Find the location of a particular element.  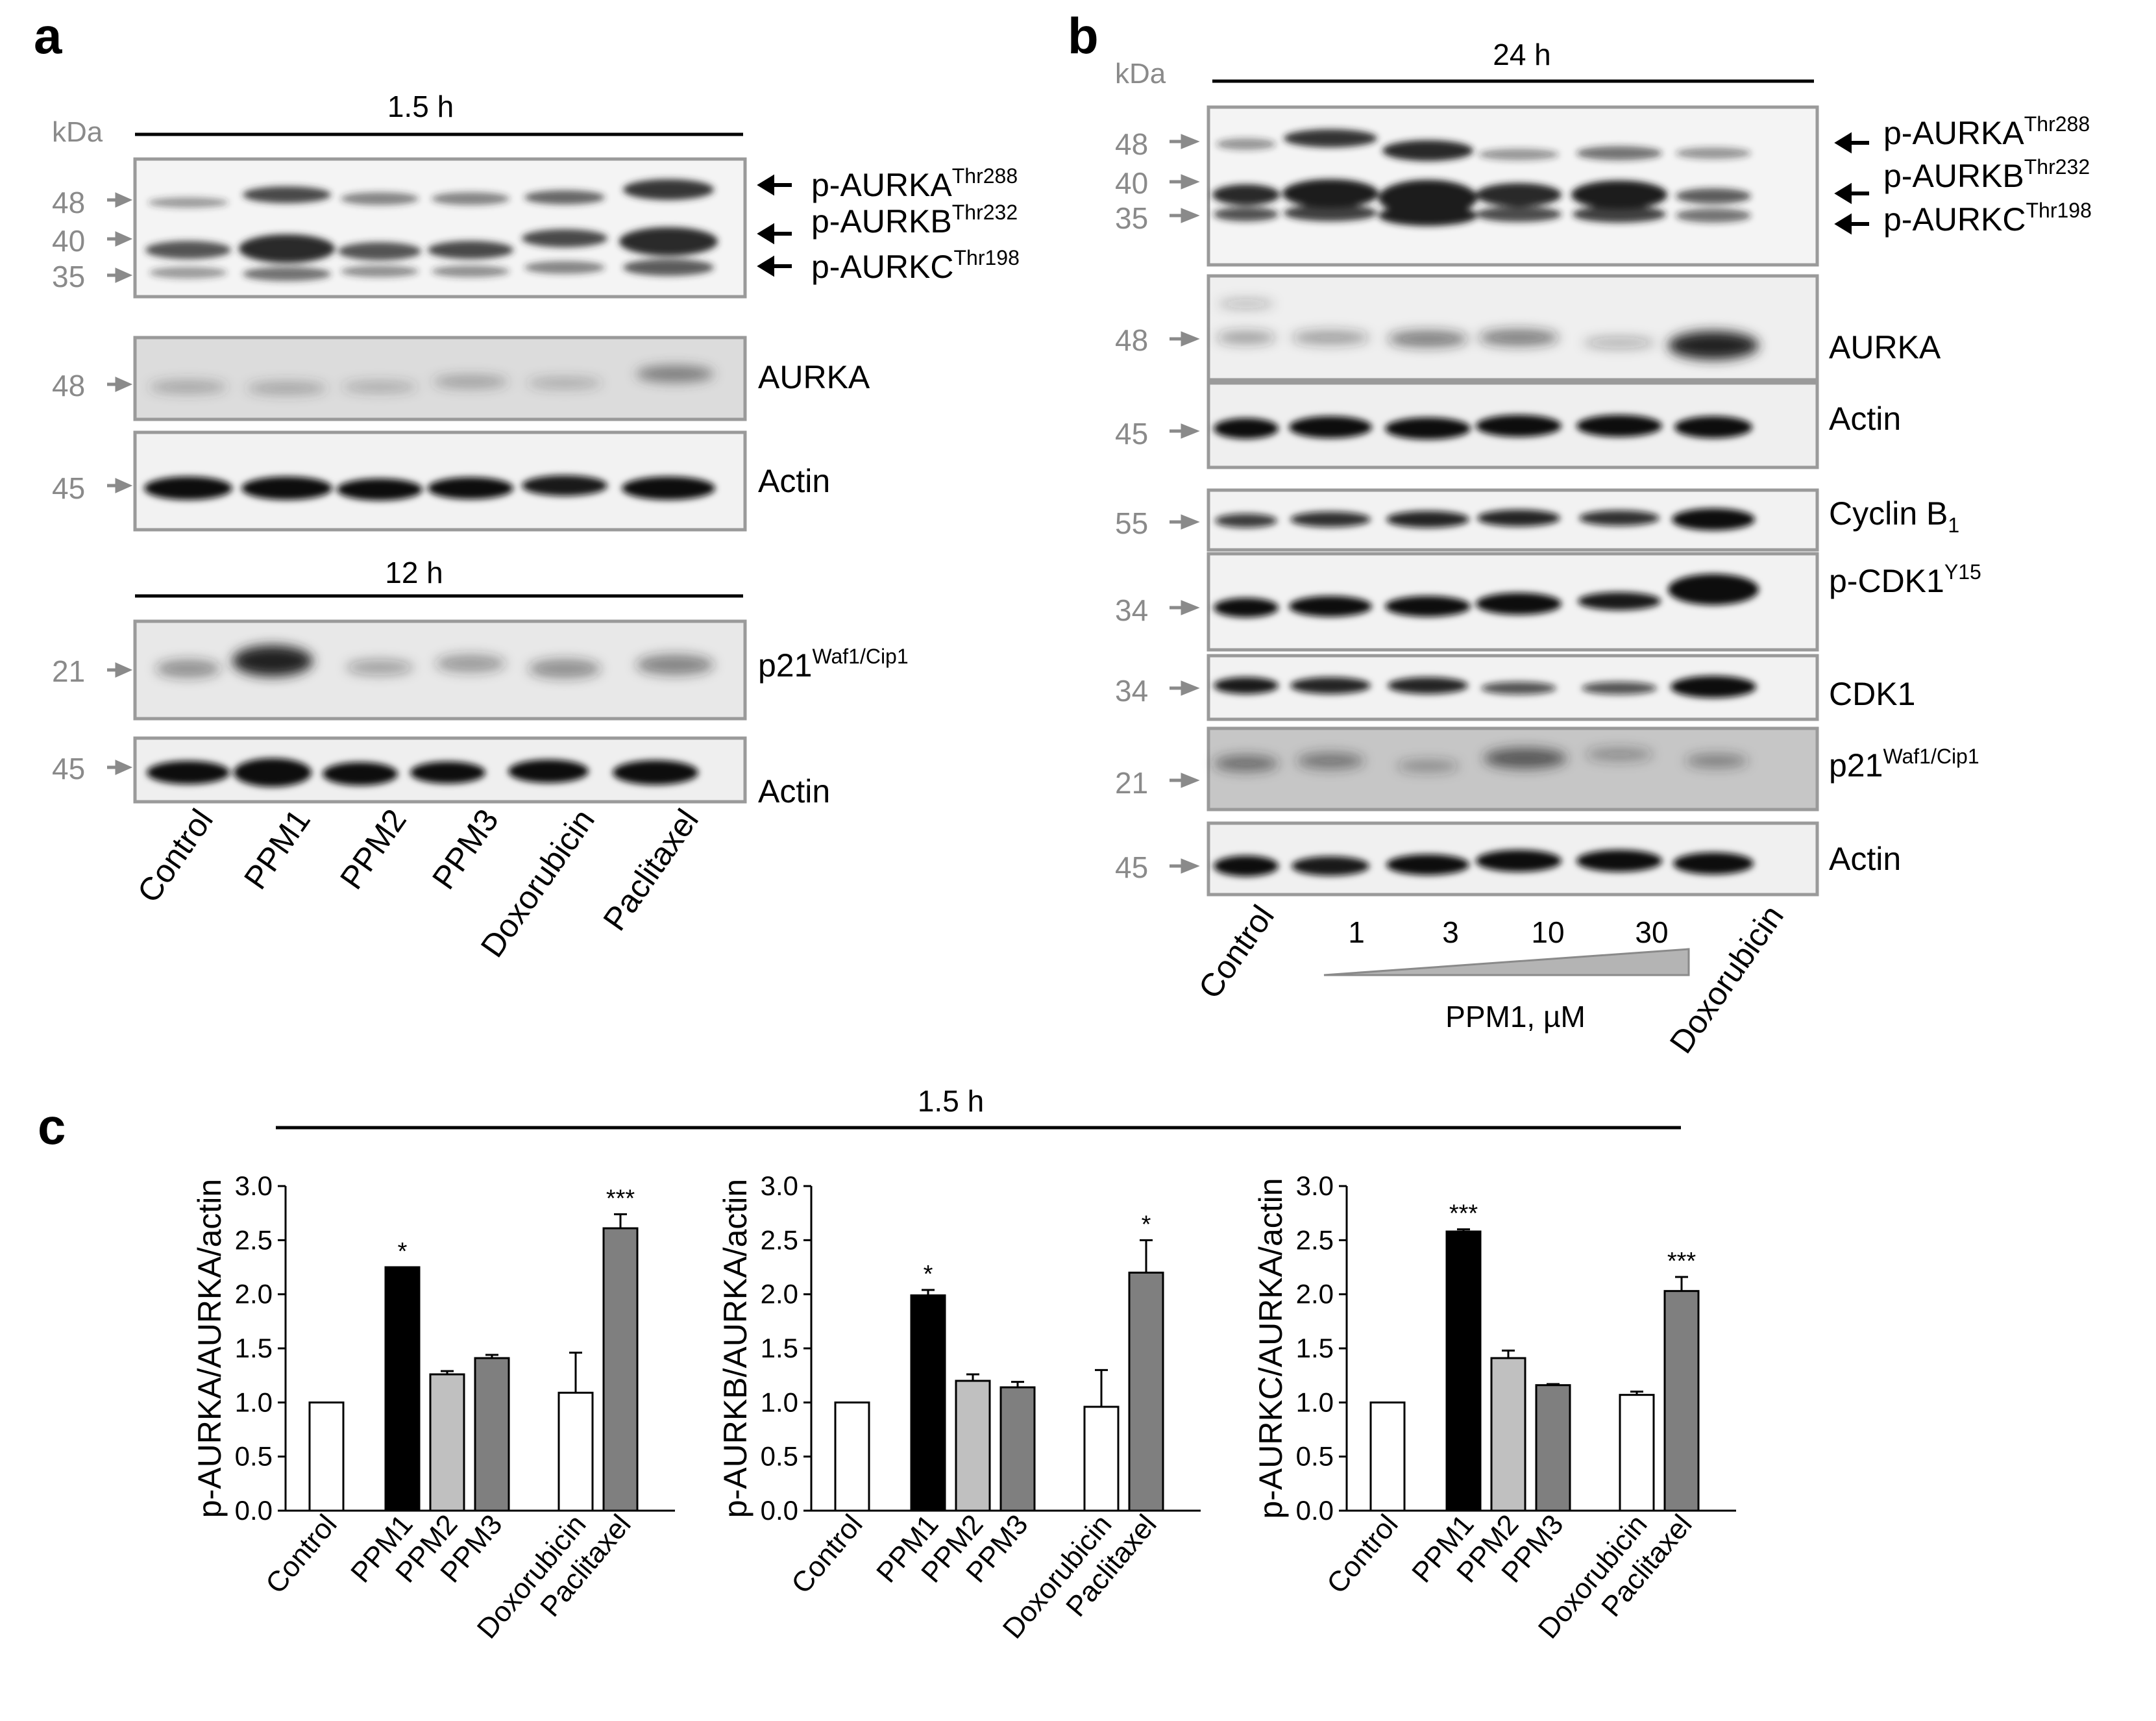

panel-b-blot-cyclinb1-arrow is located at coordinates (1185, 522).